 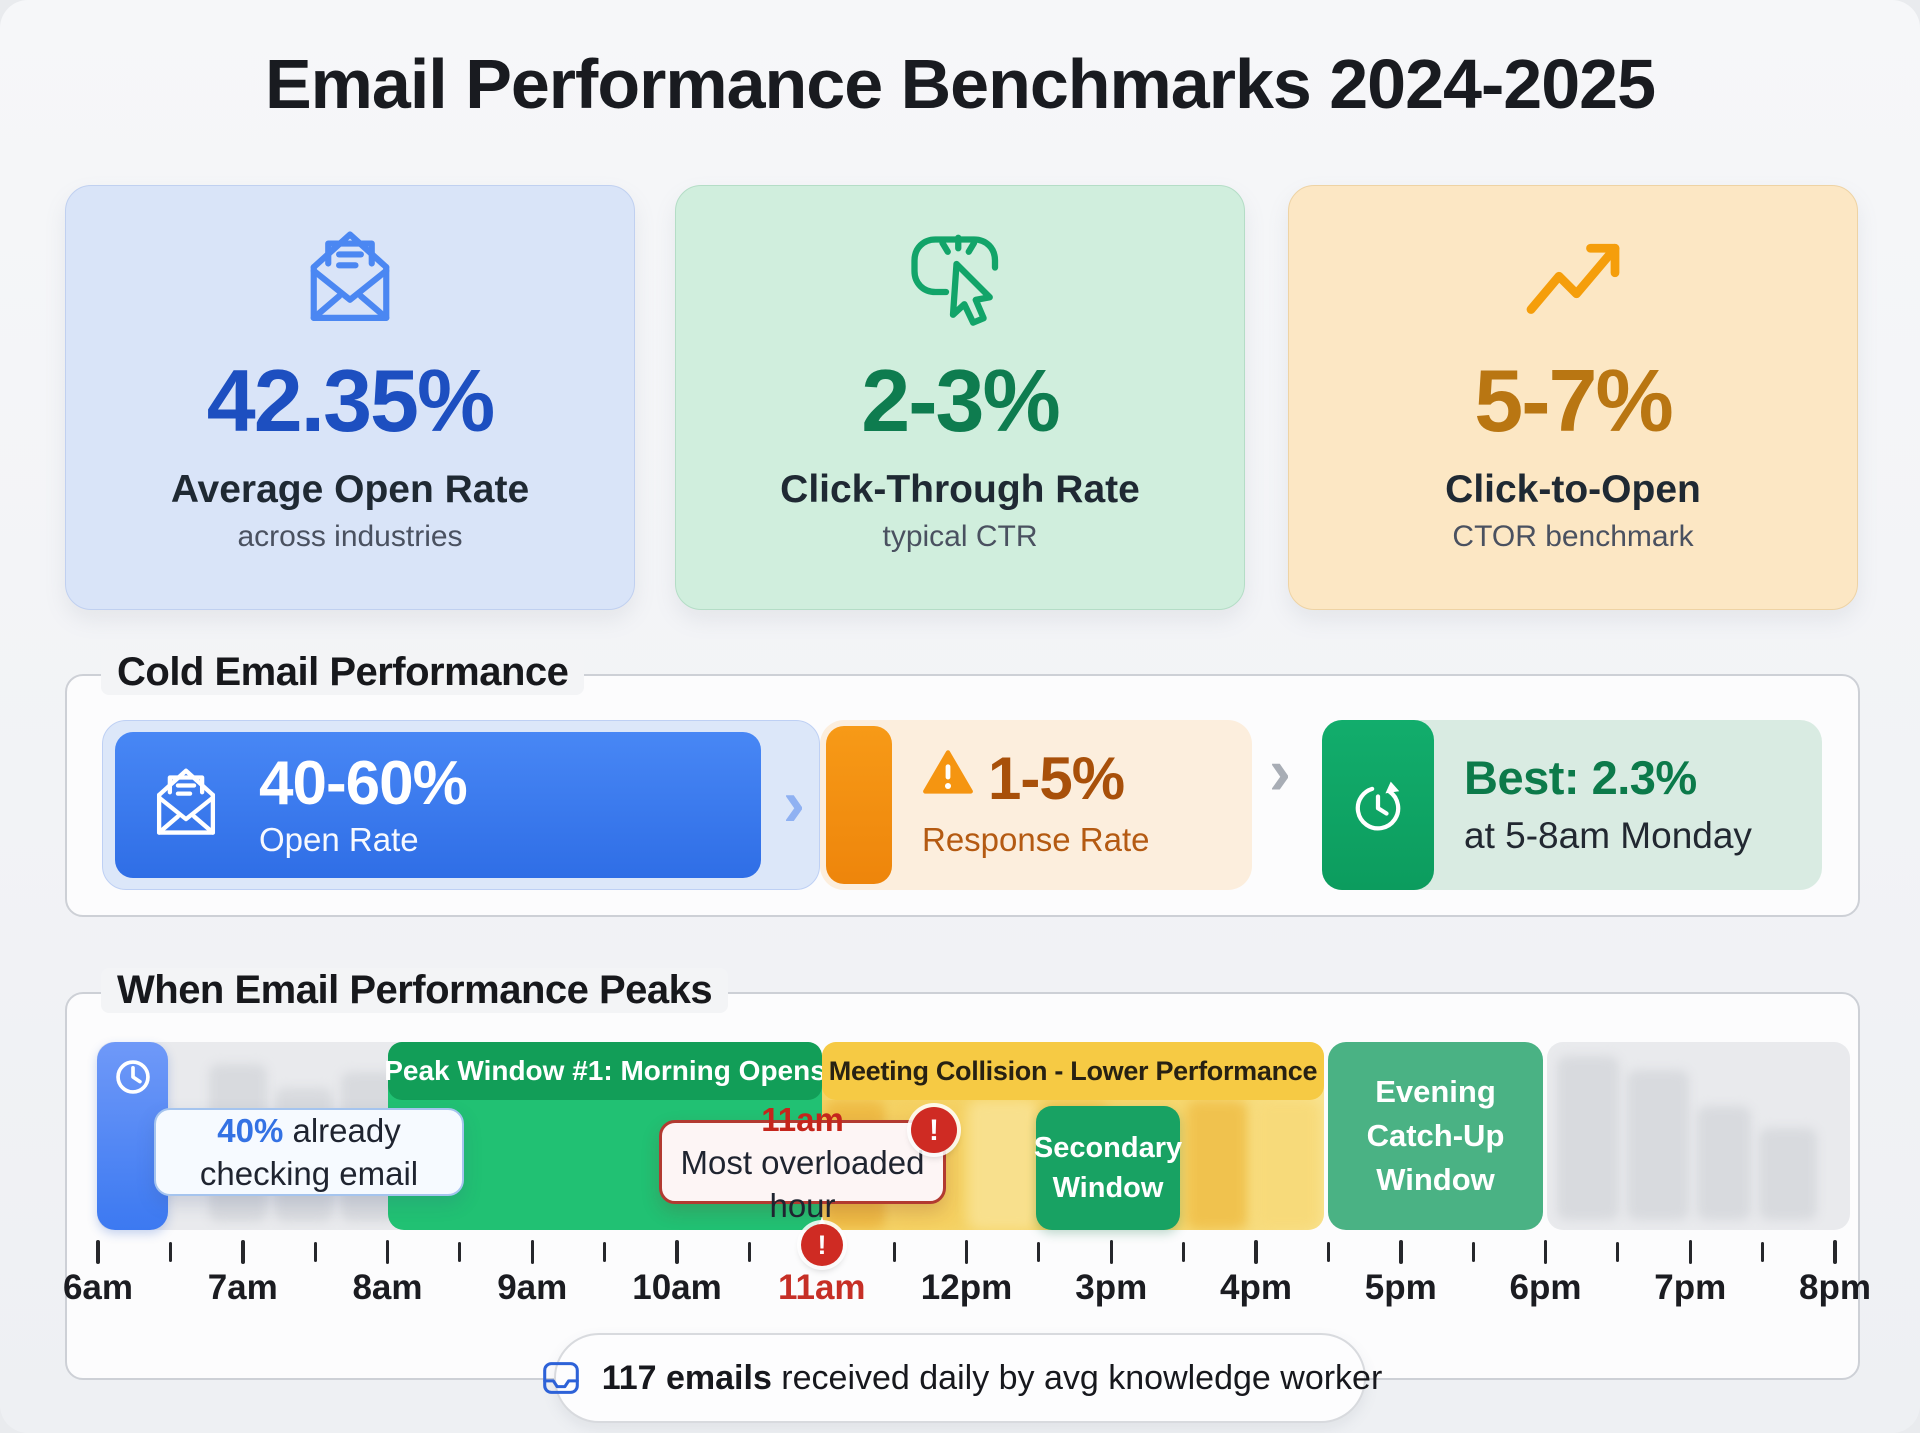 I want to click on evening-window-label-line2: Catch-Up, so click(x=1435, y=1135).